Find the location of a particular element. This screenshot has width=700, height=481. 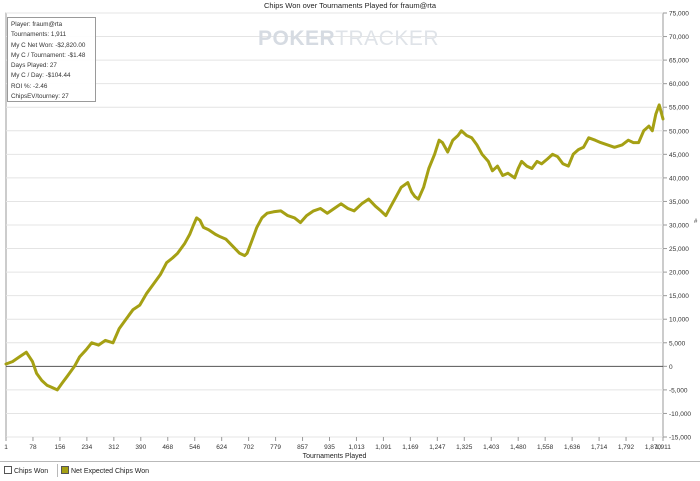

x-tick-label: 935 is located at coordinates (329, 447).